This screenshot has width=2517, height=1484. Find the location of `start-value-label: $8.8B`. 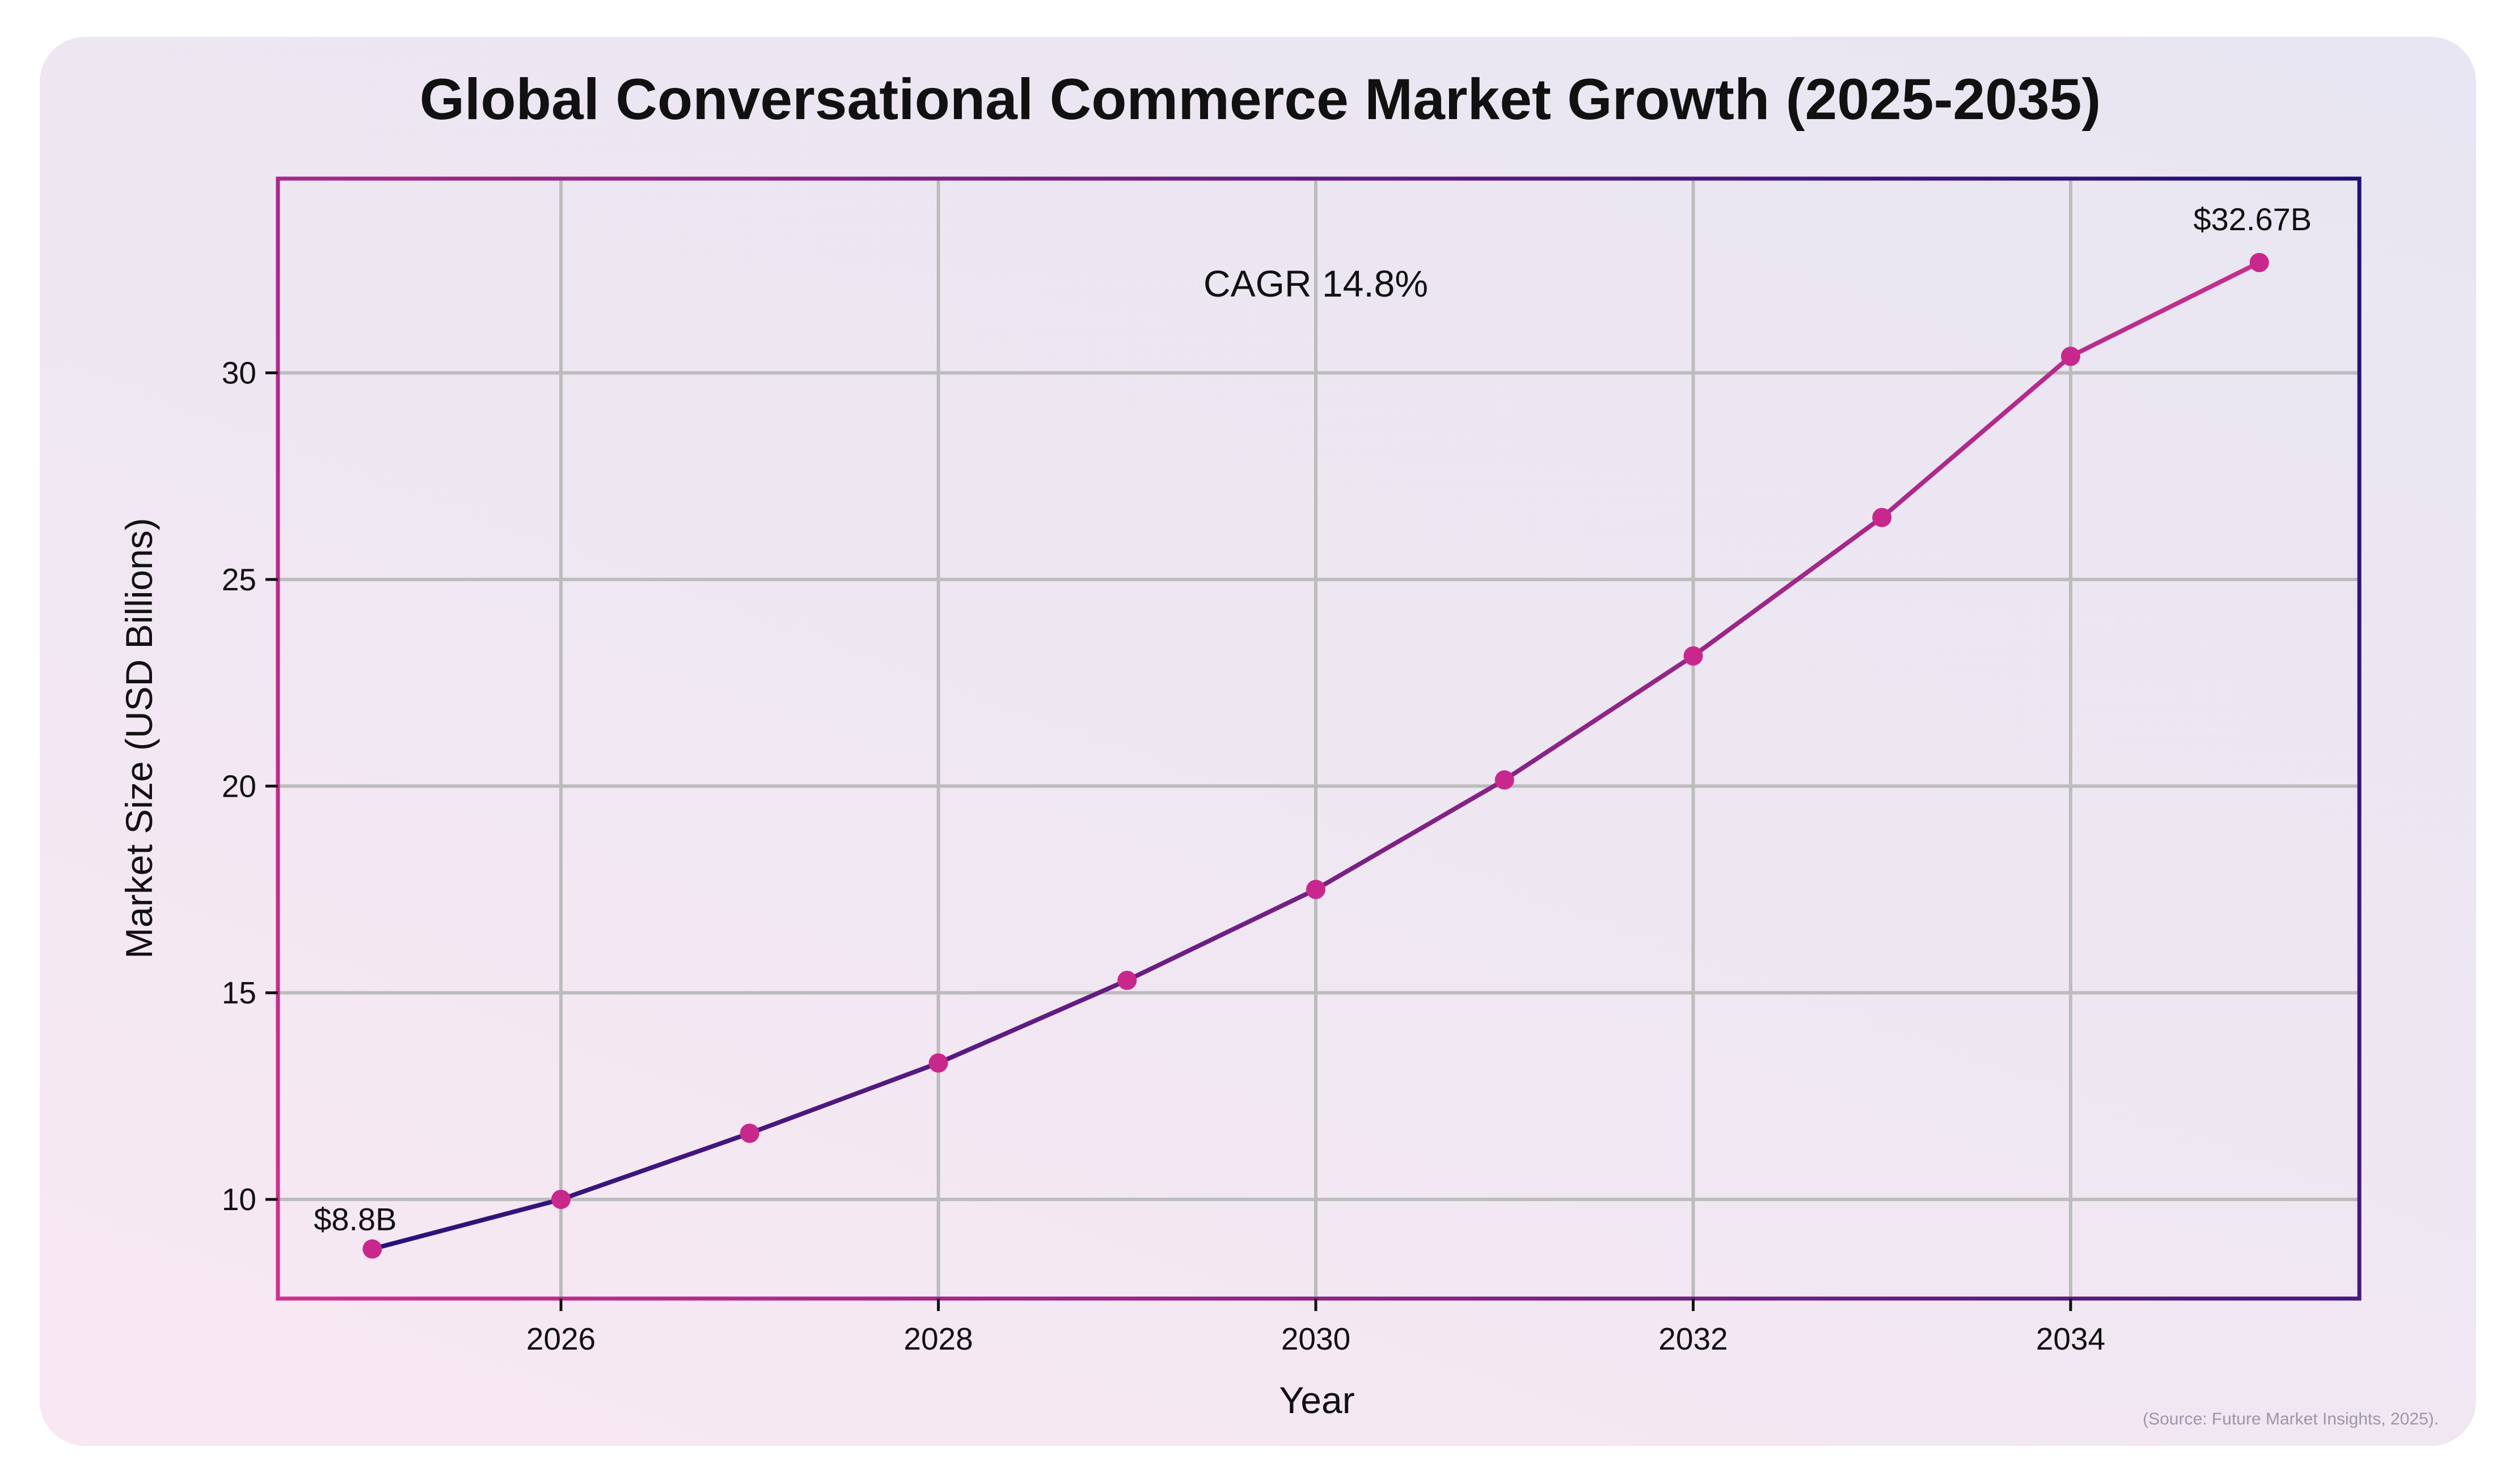

start-value-label: $8.8B is located at coordinates (355, 1219).